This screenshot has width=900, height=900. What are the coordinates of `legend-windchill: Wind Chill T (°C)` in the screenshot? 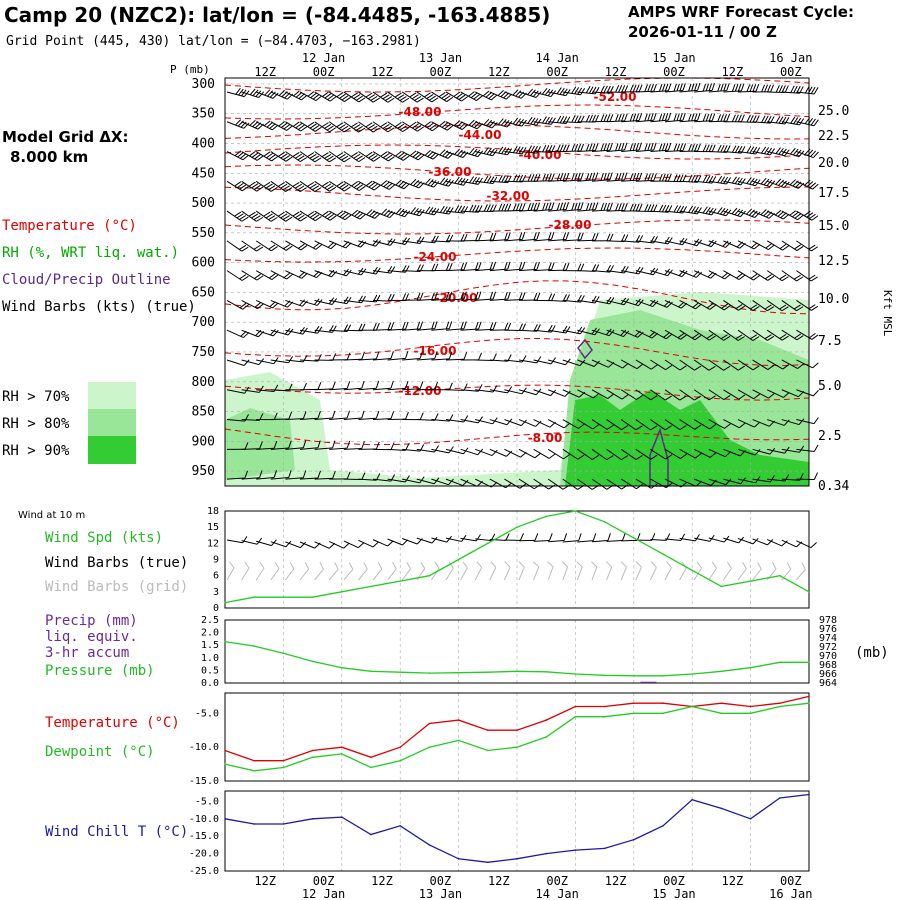 It's located at (116, 832).